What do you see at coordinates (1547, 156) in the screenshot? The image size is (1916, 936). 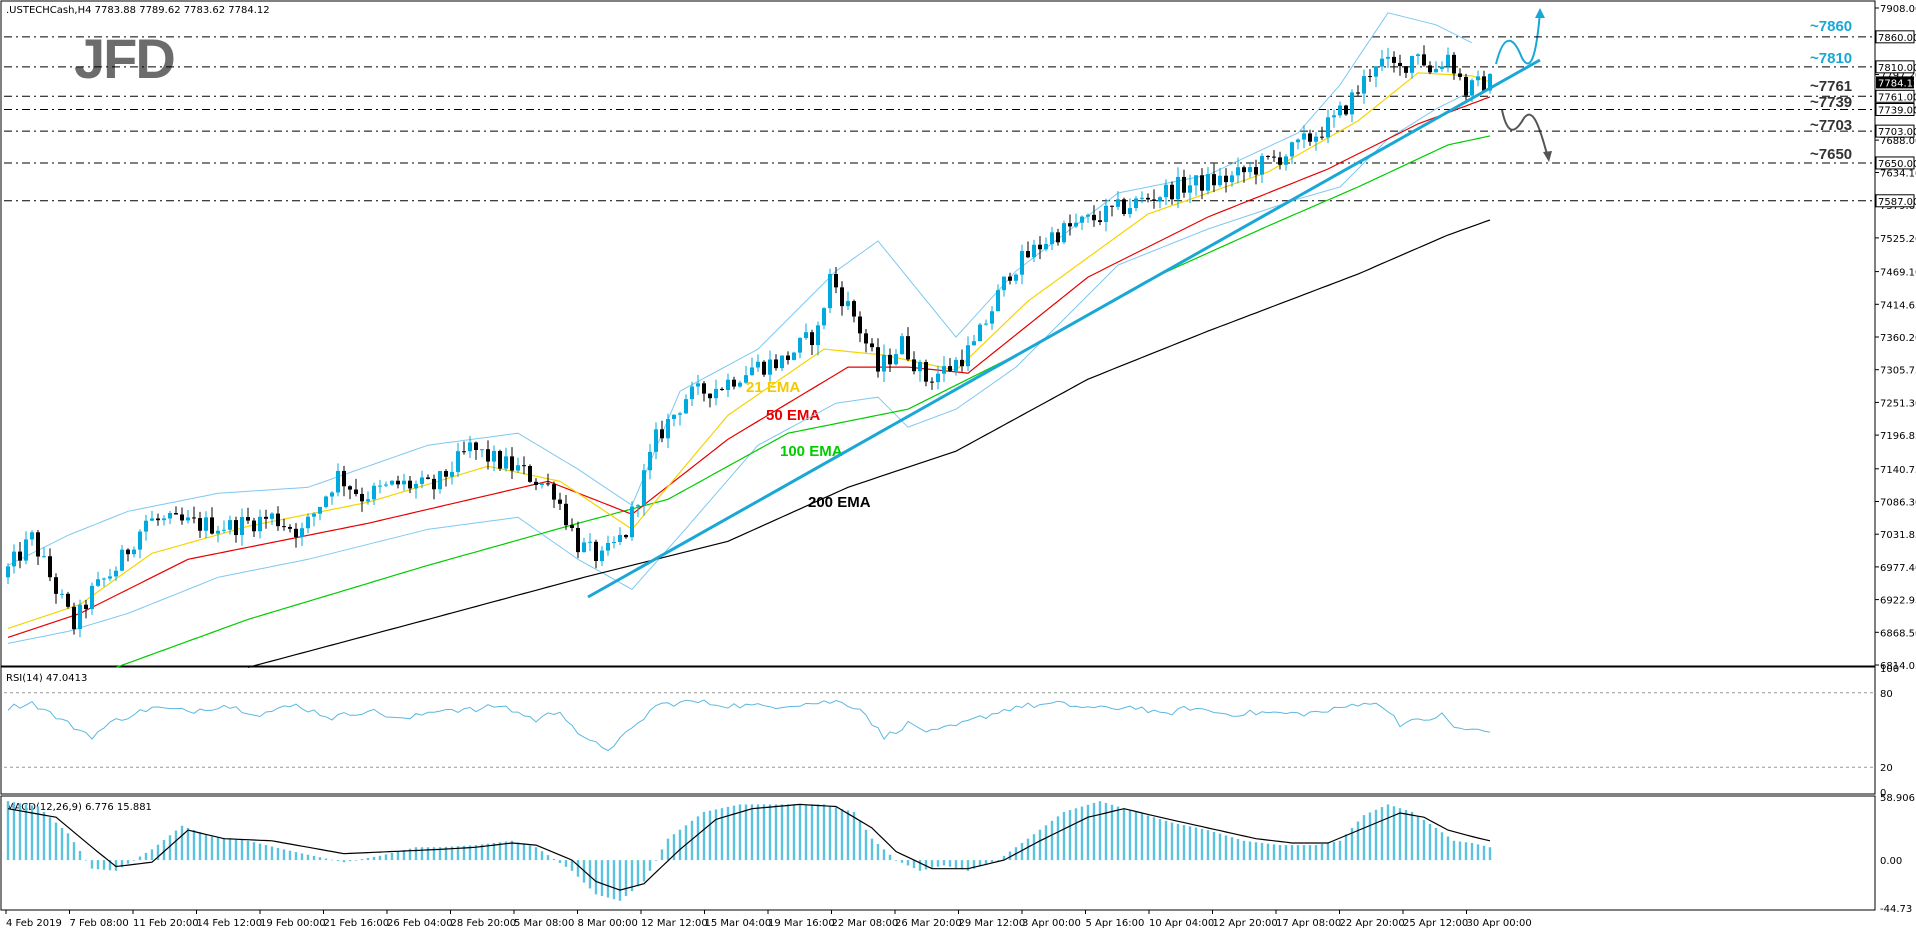 I see `bearish-arrowhead` at bounding box center [1547, 156].